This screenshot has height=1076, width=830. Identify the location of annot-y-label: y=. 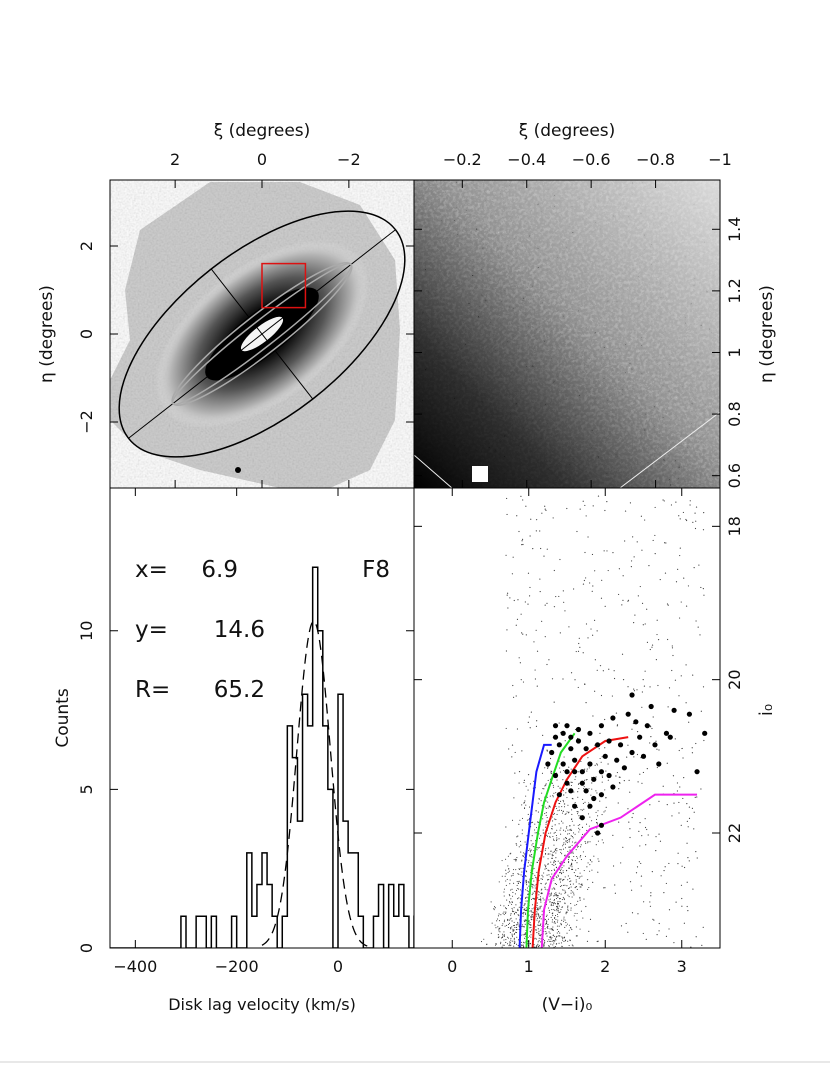
(151, 630).